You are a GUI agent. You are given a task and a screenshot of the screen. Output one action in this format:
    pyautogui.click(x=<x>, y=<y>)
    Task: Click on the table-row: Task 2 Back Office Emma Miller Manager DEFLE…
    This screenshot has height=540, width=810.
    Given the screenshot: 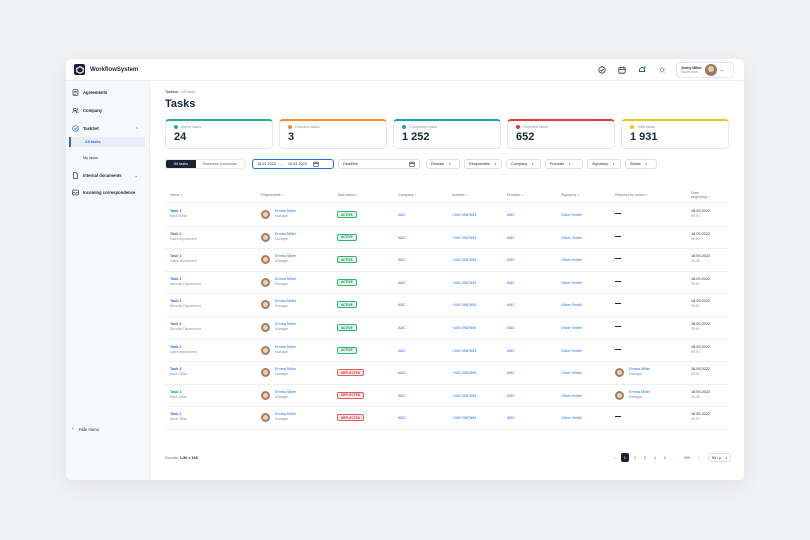 What is the action you would take?
    pyautogui.click(x=447, y=373)
    